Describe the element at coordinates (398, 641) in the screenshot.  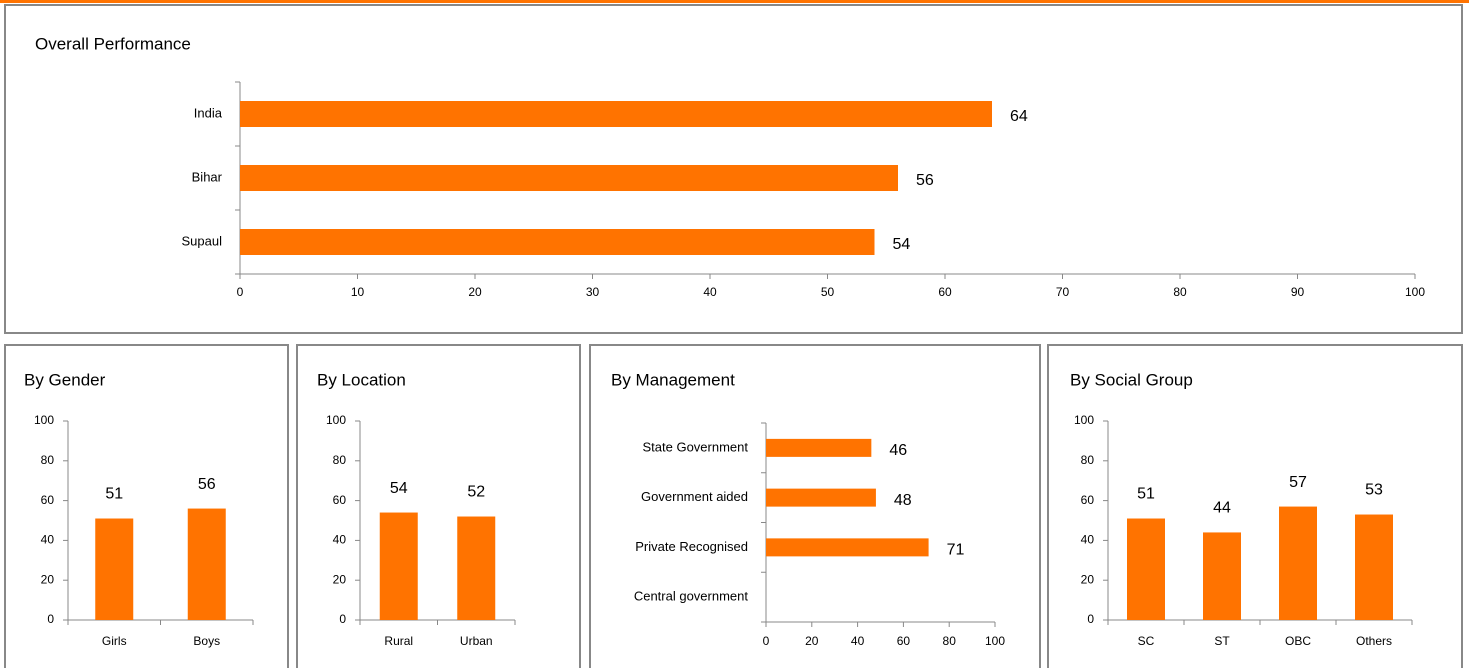
I see `x-tick-label: Rural` at that location.